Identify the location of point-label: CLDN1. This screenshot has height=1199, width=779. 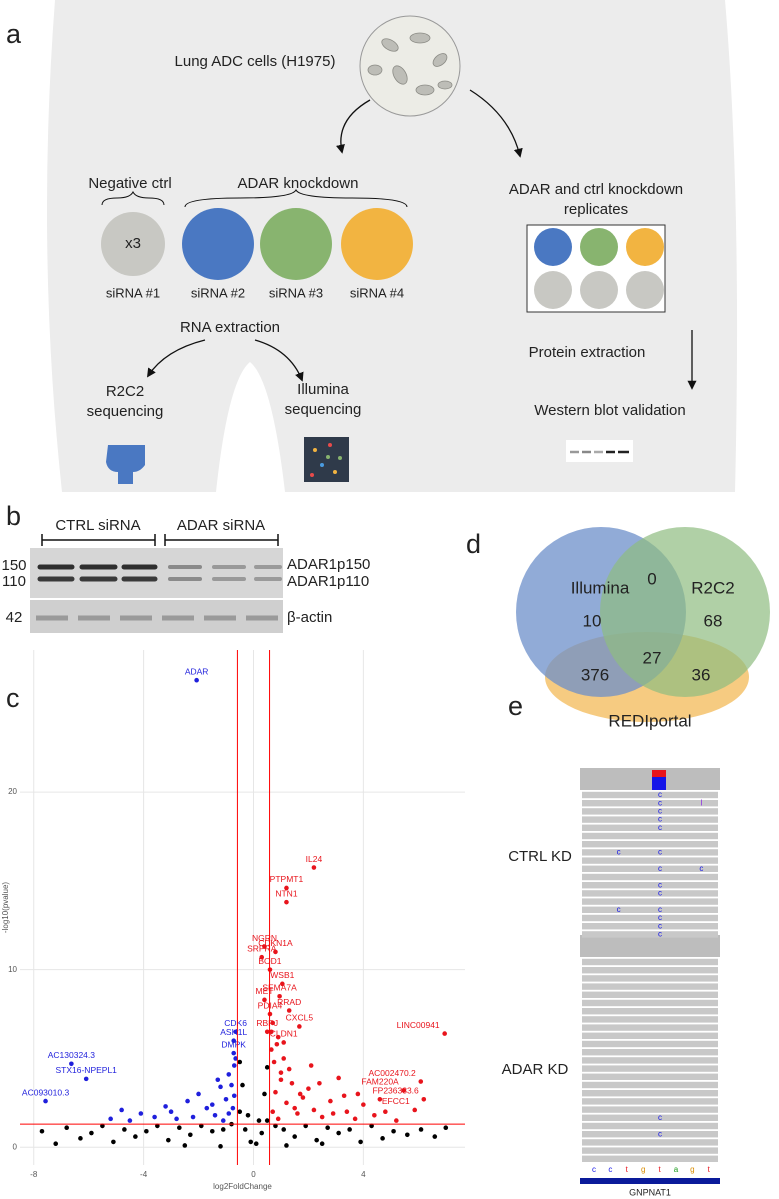
(284, 1034).